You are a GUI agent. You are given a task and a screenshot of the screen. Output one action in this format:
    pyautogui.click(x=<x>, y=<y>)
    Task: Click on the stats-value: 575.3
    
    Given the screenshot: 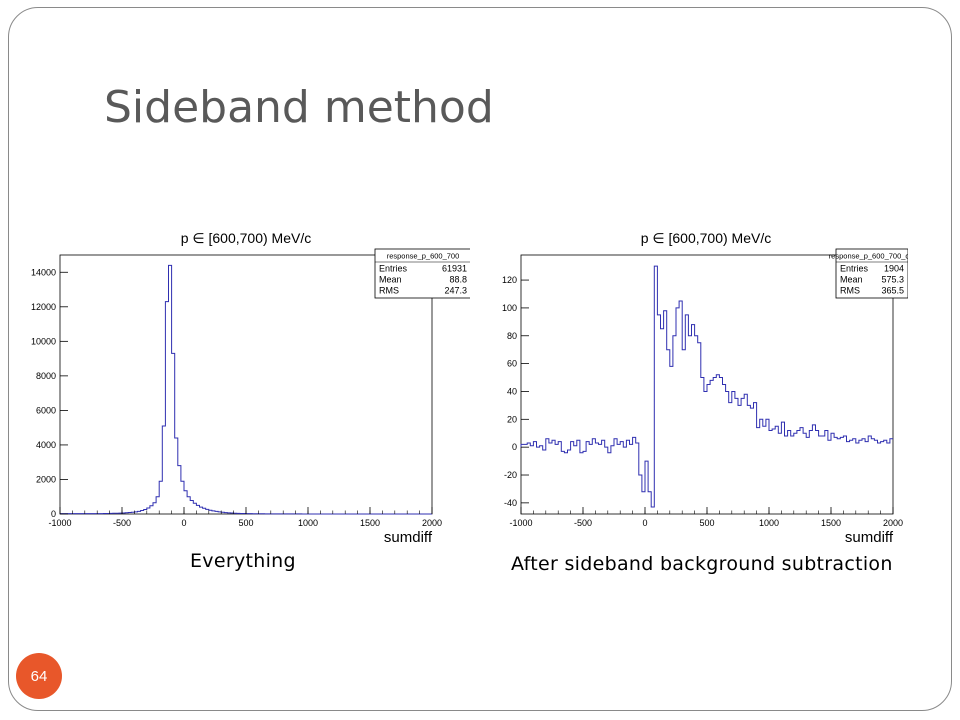 What is the action you would take?
    pyautogui.click(x=892, y=280)
    